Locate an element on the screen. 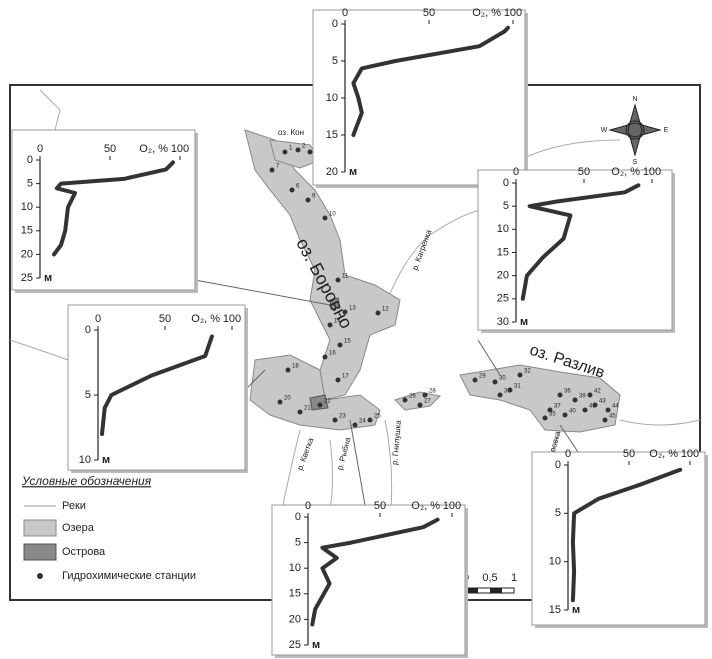  station-label: 41 is located at coordinates (592, 407).